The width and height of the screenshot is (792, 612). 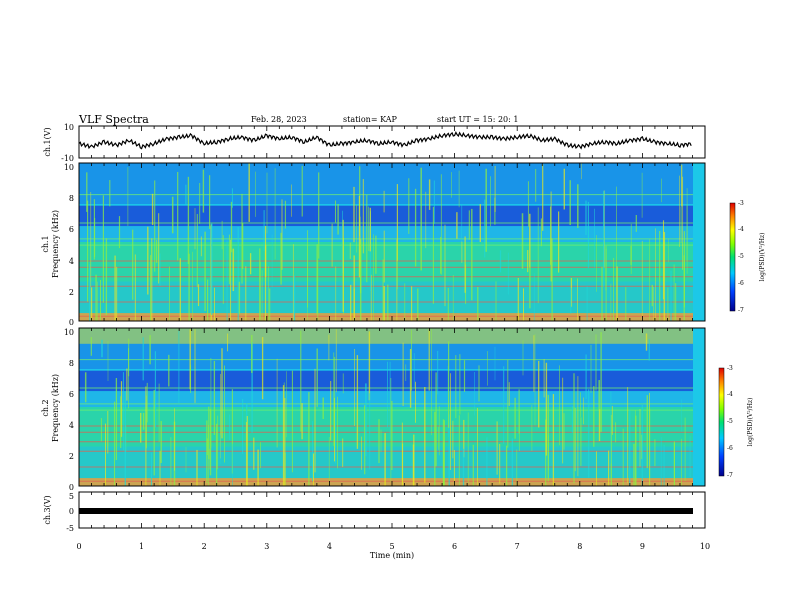 I want to click on ch1-colorbar: -3 -4 -5 -6 -7 log(PSD)(V²/Hz), so click(x=747, y=257).